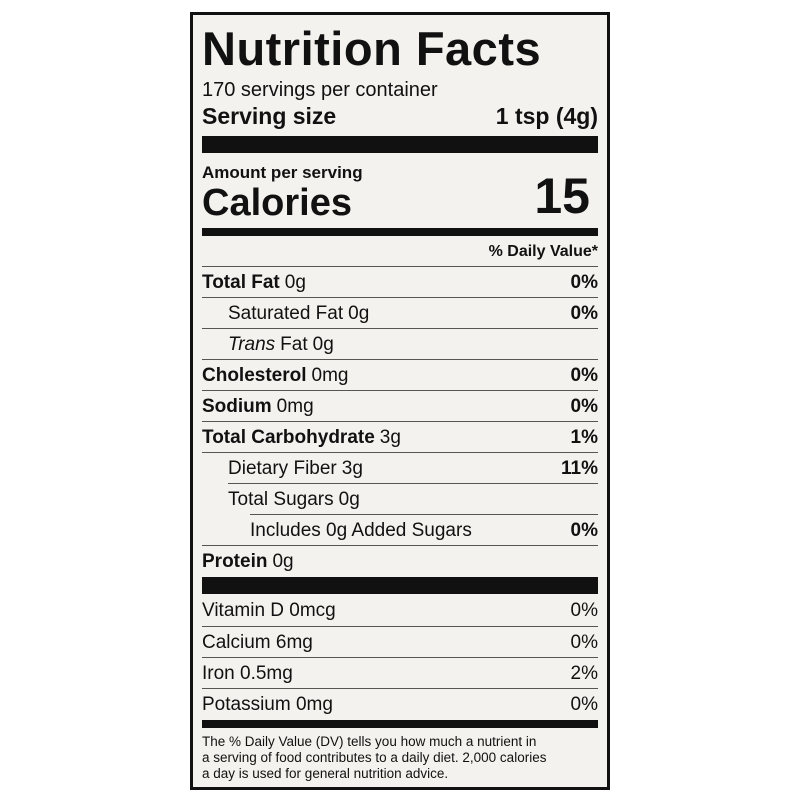 The image size is (800, 800). What do you see at coordinates (241, 282) in the screenshot?
I see `nutrient-name: Total Fat` at bounding box center [241, 282].